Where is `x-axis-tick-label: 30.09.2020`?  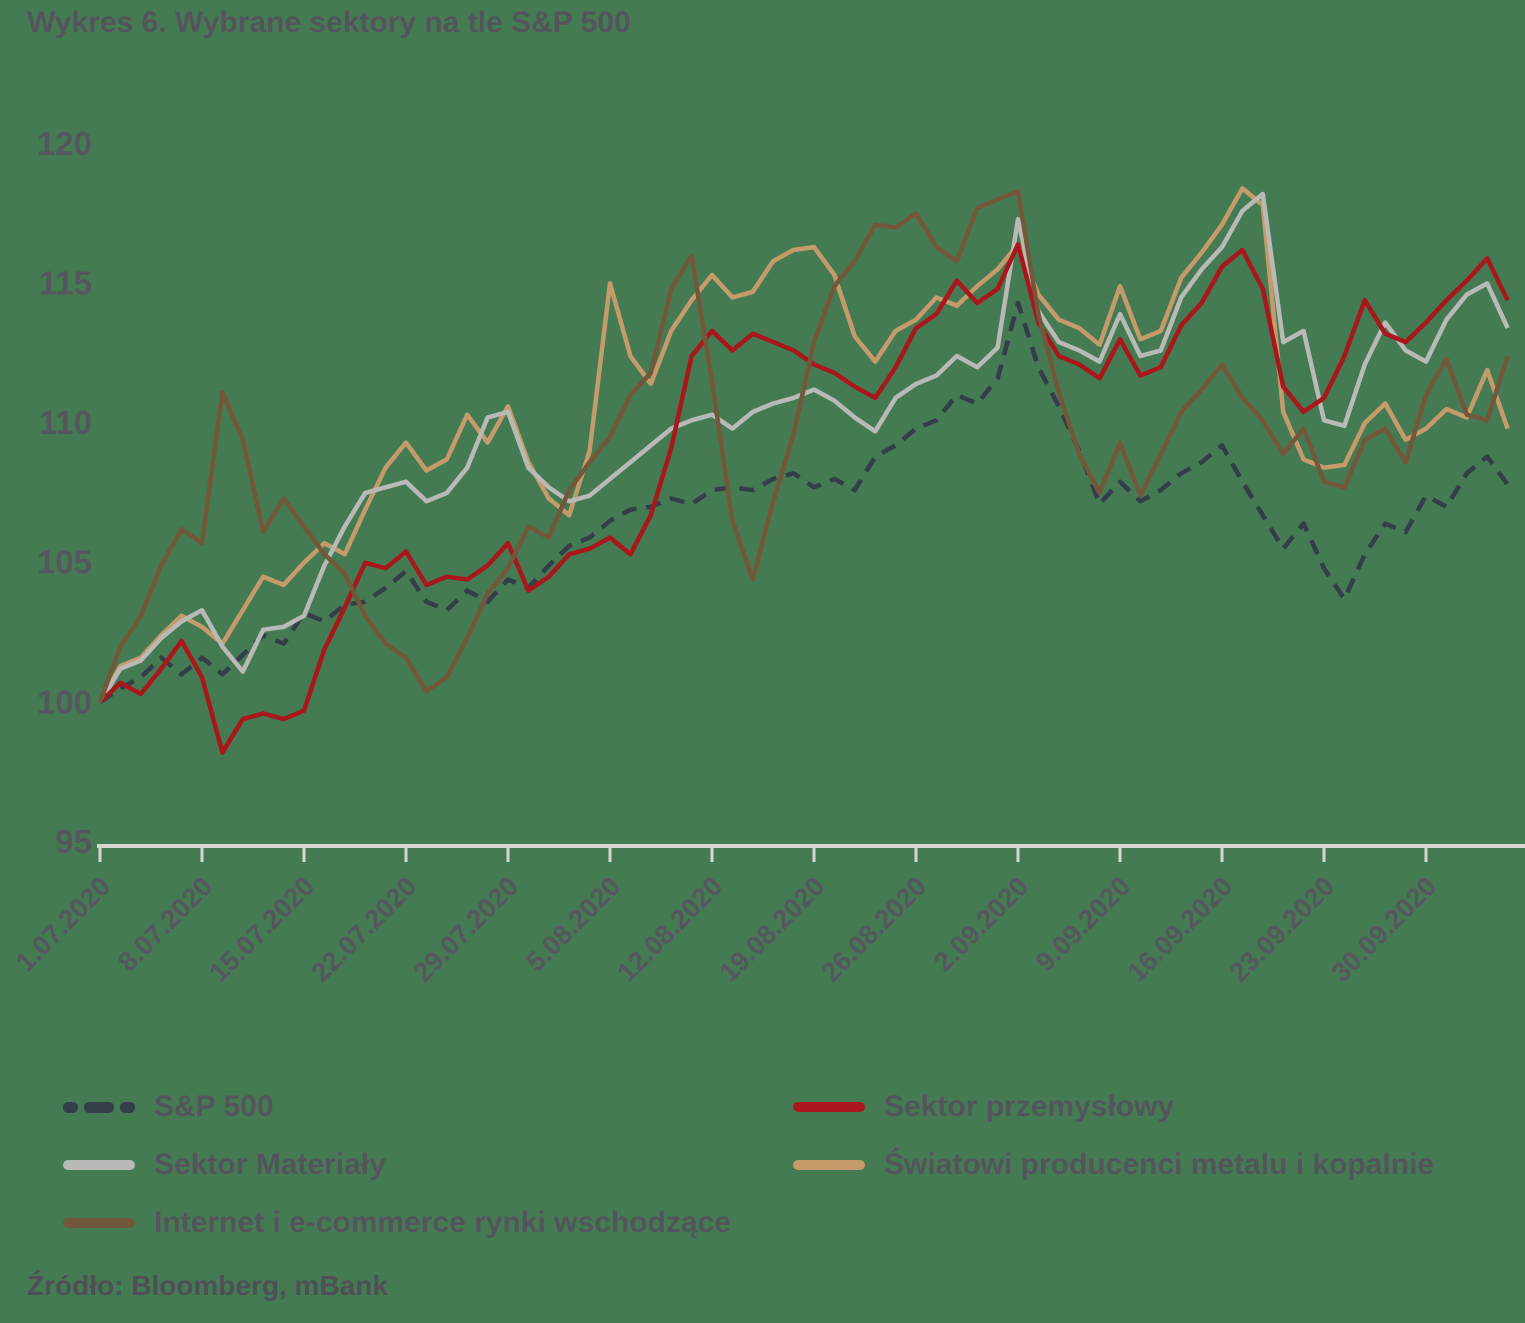
x-axis-tick-label: 30.09.2020 is located at coordinates (1383, 929).